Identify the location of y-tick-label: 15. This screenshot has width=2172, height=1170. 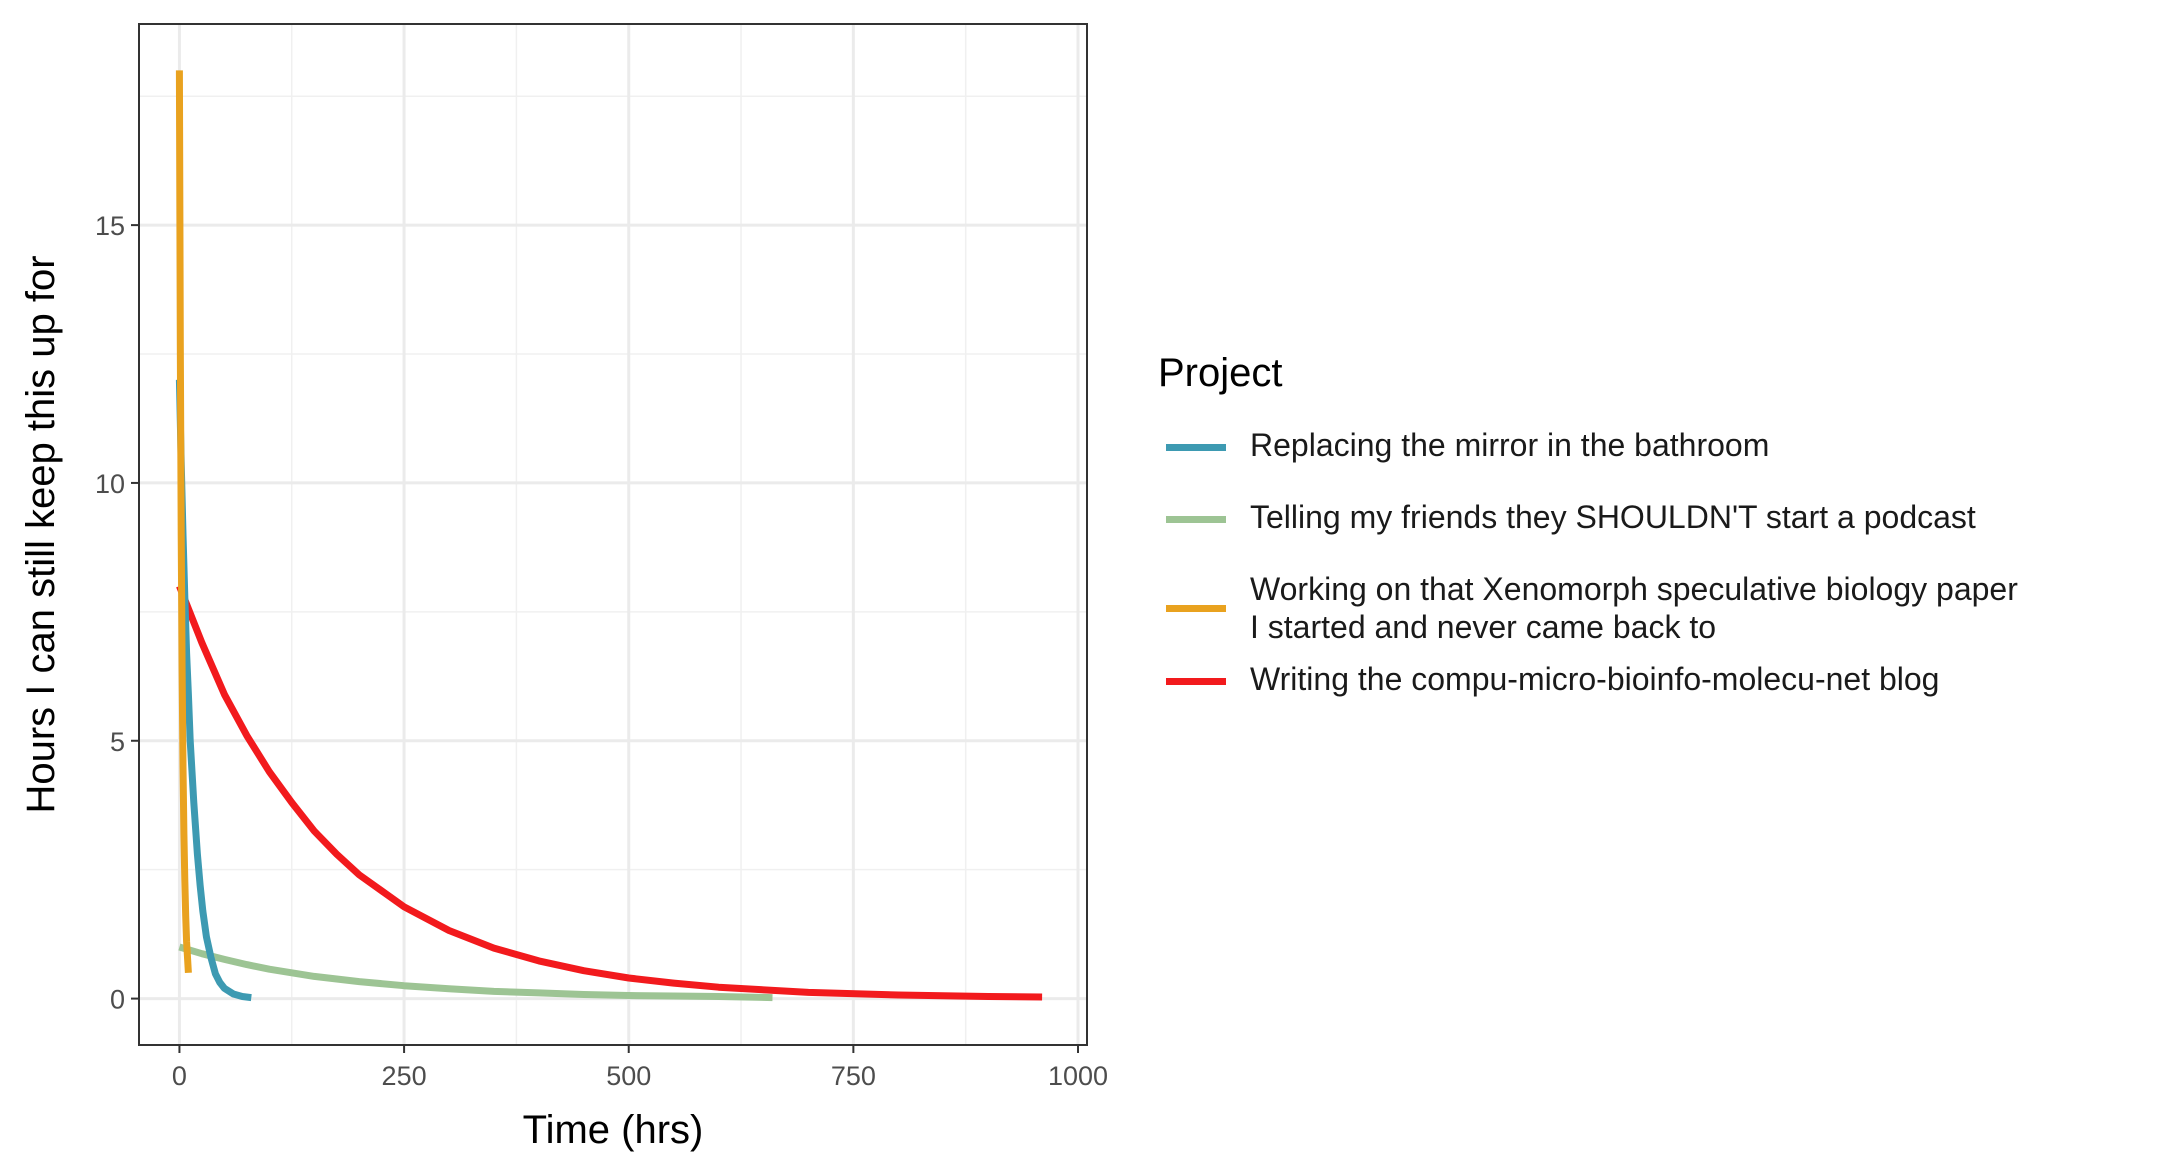
(110, 226).